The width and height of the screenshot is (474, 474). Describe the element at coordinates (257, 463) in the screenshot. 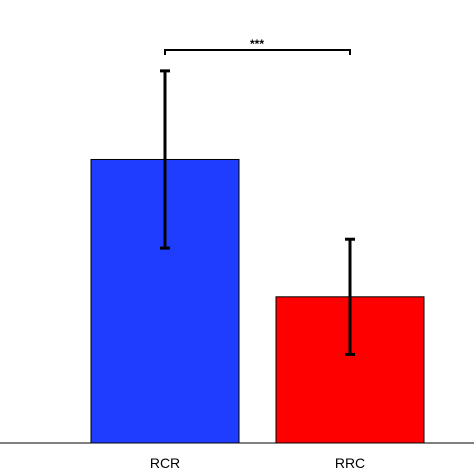

I see `x-tick-labels: RCR RRC` at that location.